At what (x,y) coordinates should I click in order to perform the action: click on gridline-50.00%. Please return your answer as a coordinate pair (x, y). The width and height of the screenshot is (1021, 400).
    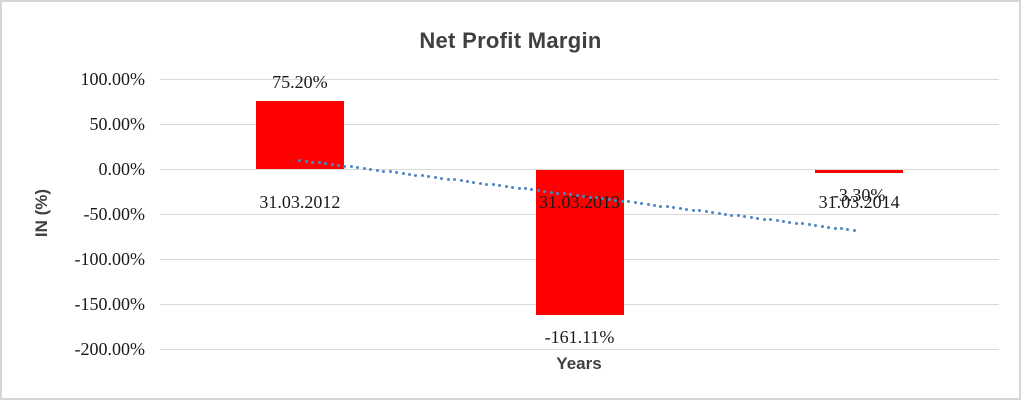
    Looking at the image, I should click on (579, 124).